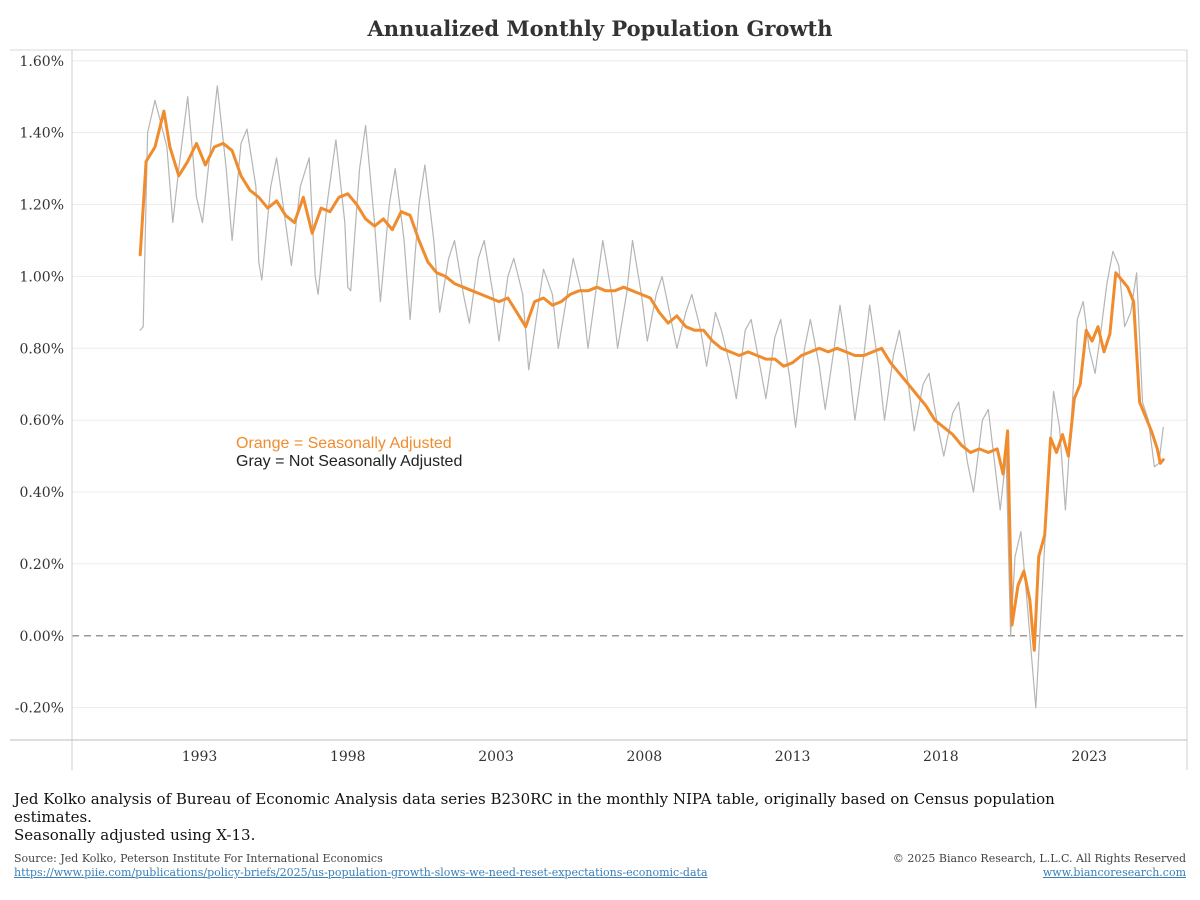  What do you see at coordinates (135, 835) in the screenshot?
I see `note-line-2: Seasonally adjusted using X-13.` at bounding box center [135, 835].